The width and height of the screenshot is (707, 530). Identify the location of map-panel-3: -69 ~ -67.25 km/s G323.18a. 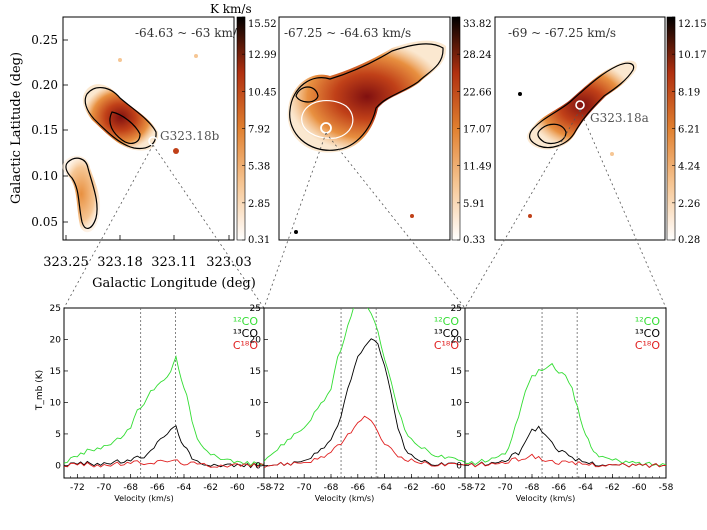
(580, 128).